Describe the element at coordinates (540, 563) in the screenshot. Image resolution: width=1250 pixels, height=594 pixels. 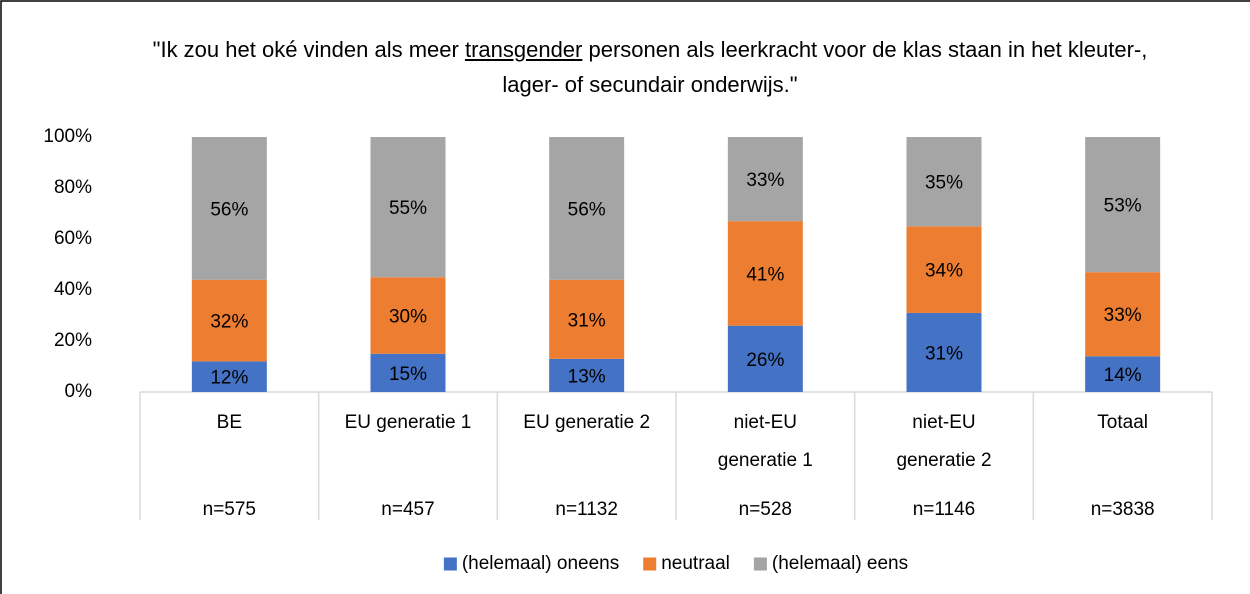
I see `legend-label: (helemaal) oneens` at that location.